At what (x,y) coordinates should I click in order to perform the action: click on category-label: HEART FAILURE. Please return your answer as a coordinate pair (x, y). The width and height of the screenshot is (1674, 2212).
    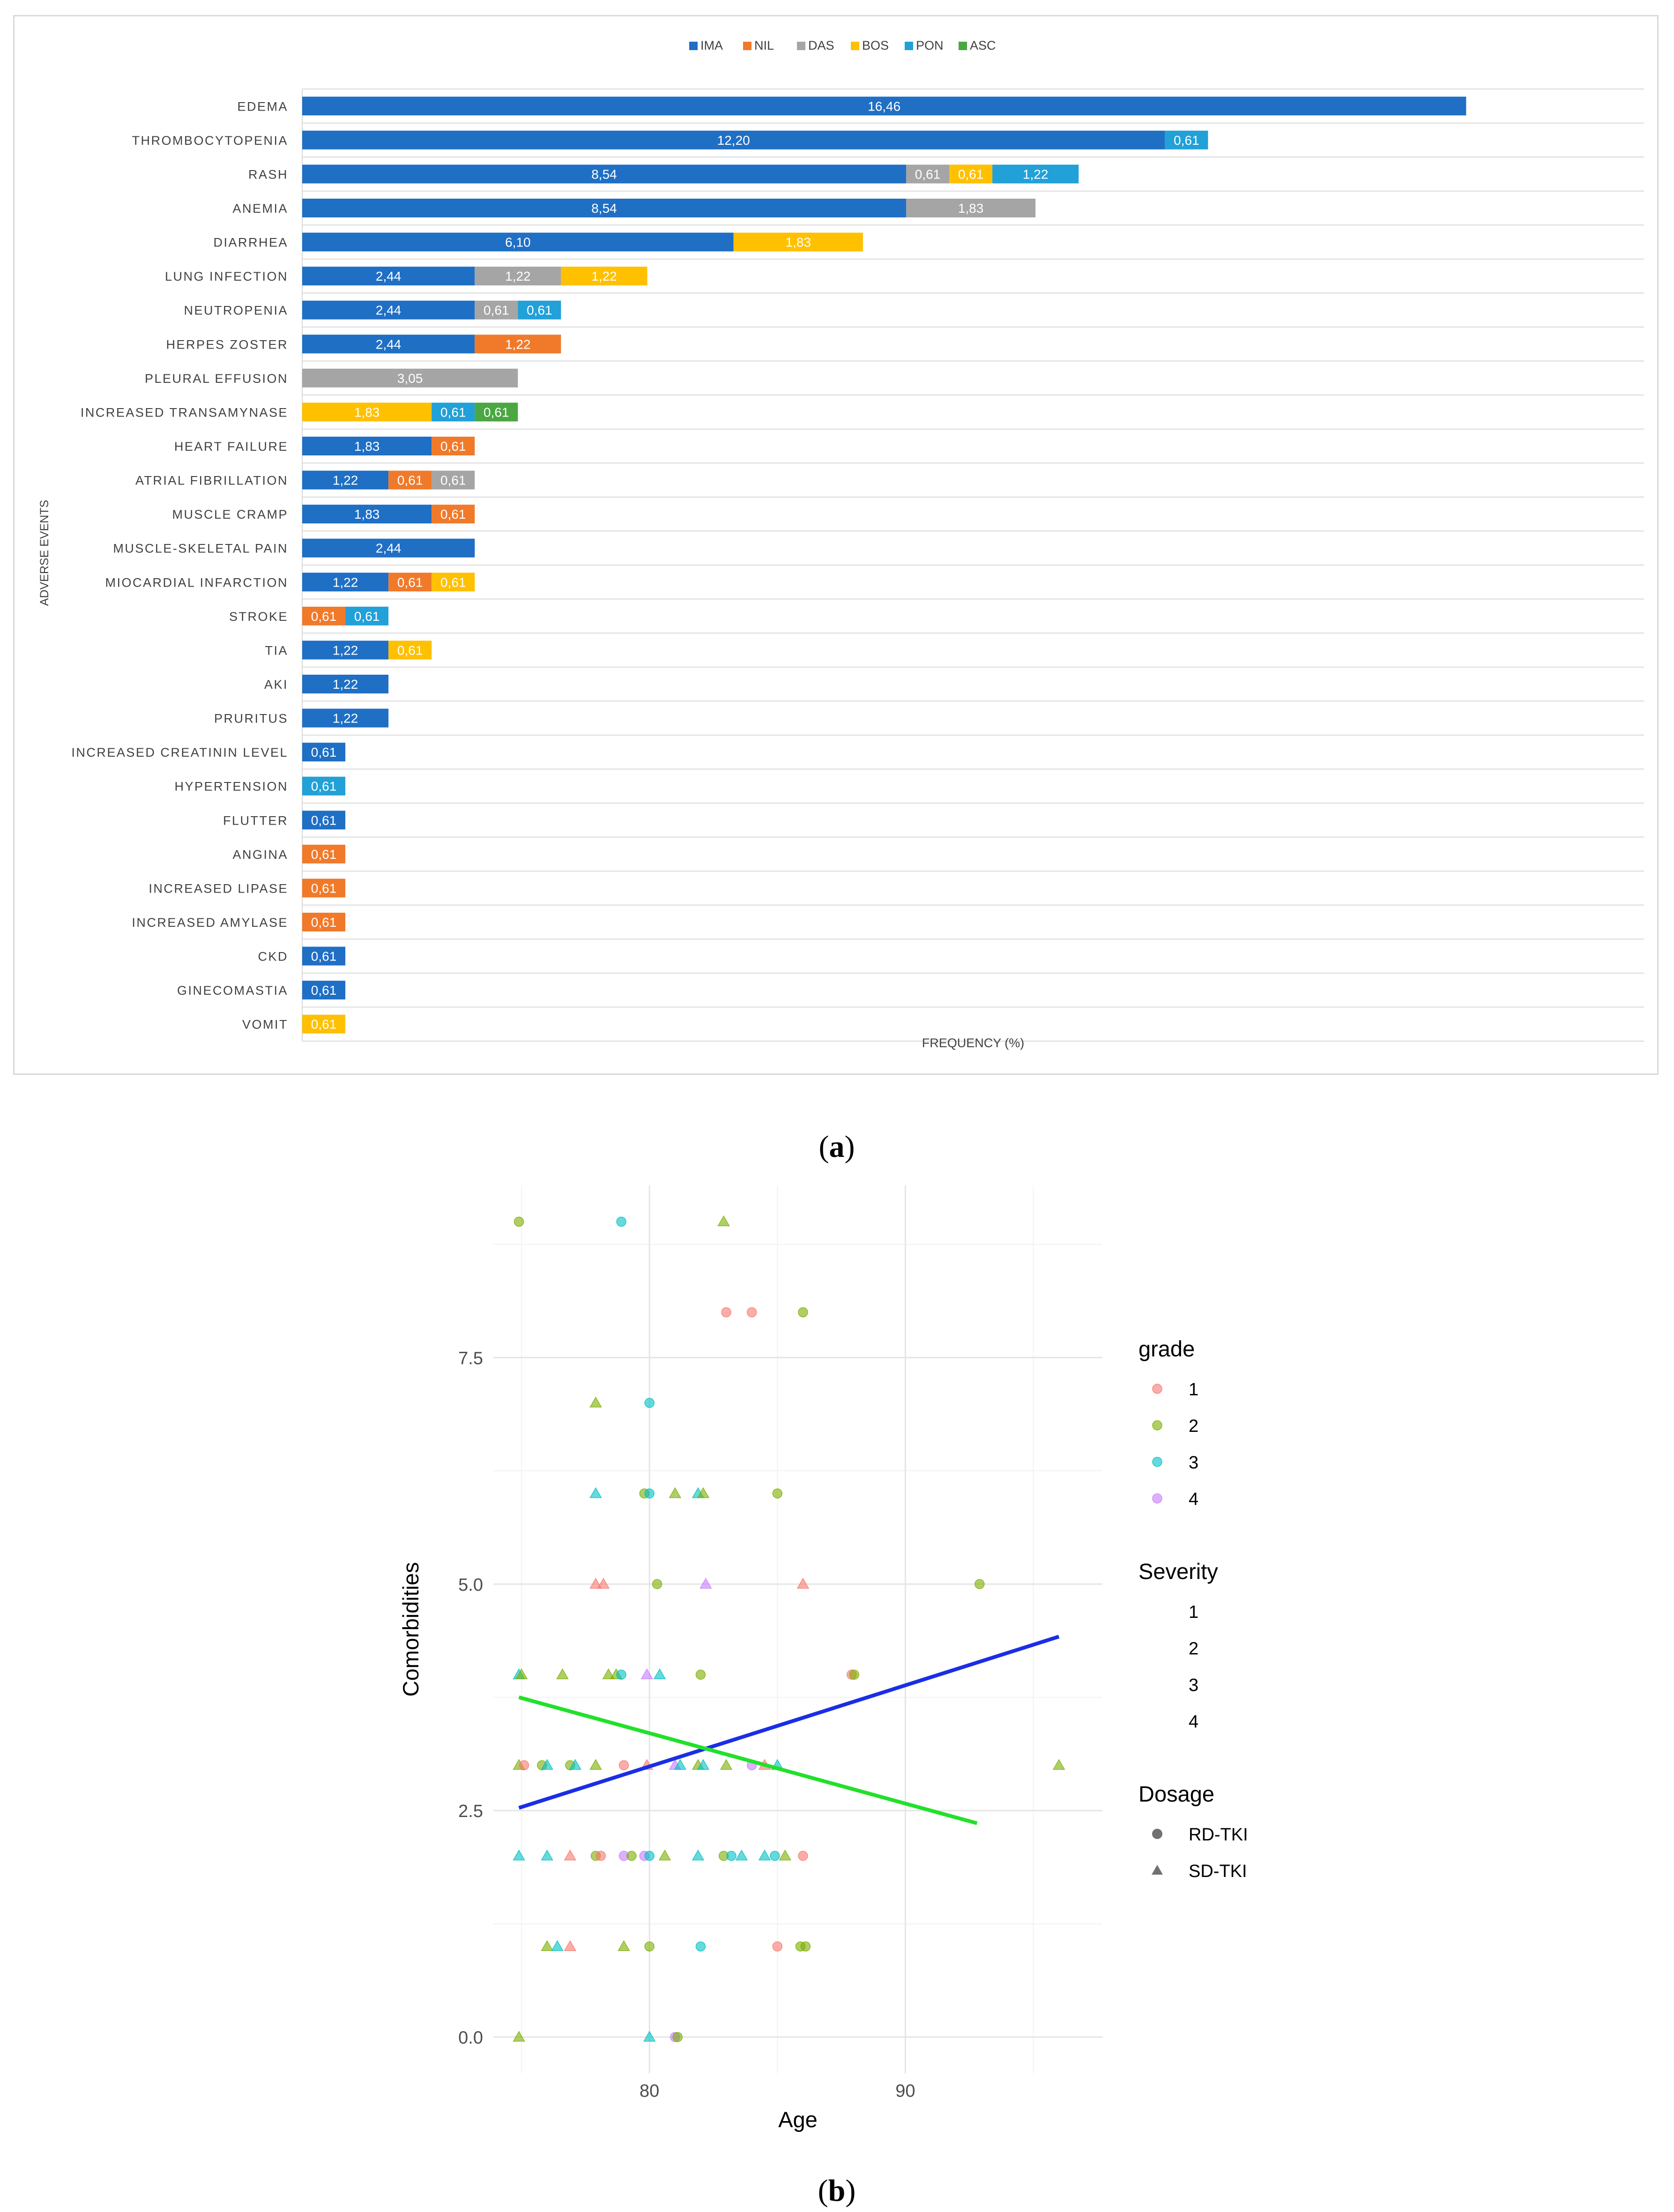
    Looking at the image, I should click on (231, 446).